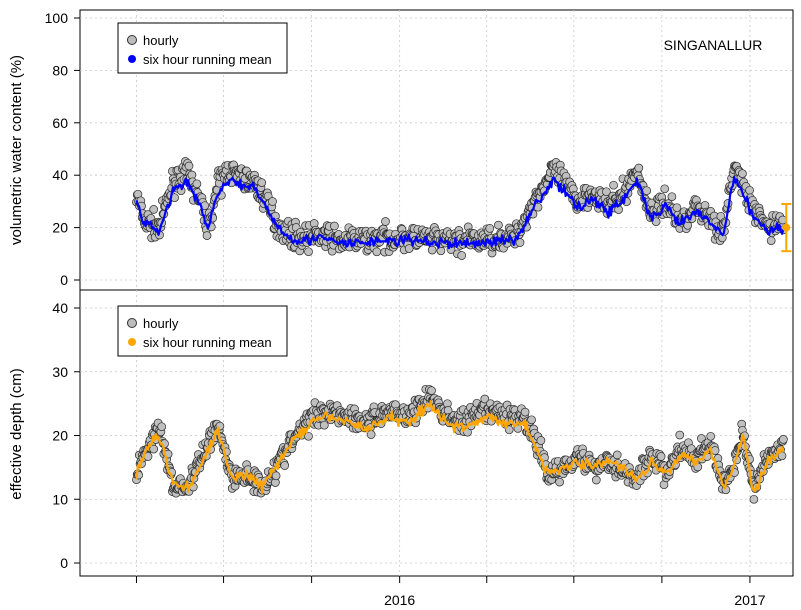 The width and height of the screenshot is (801, 610). What do you see at coordinates (399, 600) in the screenshot?
I see `x-tick-label: 2016` at bounding box center [399, 600].